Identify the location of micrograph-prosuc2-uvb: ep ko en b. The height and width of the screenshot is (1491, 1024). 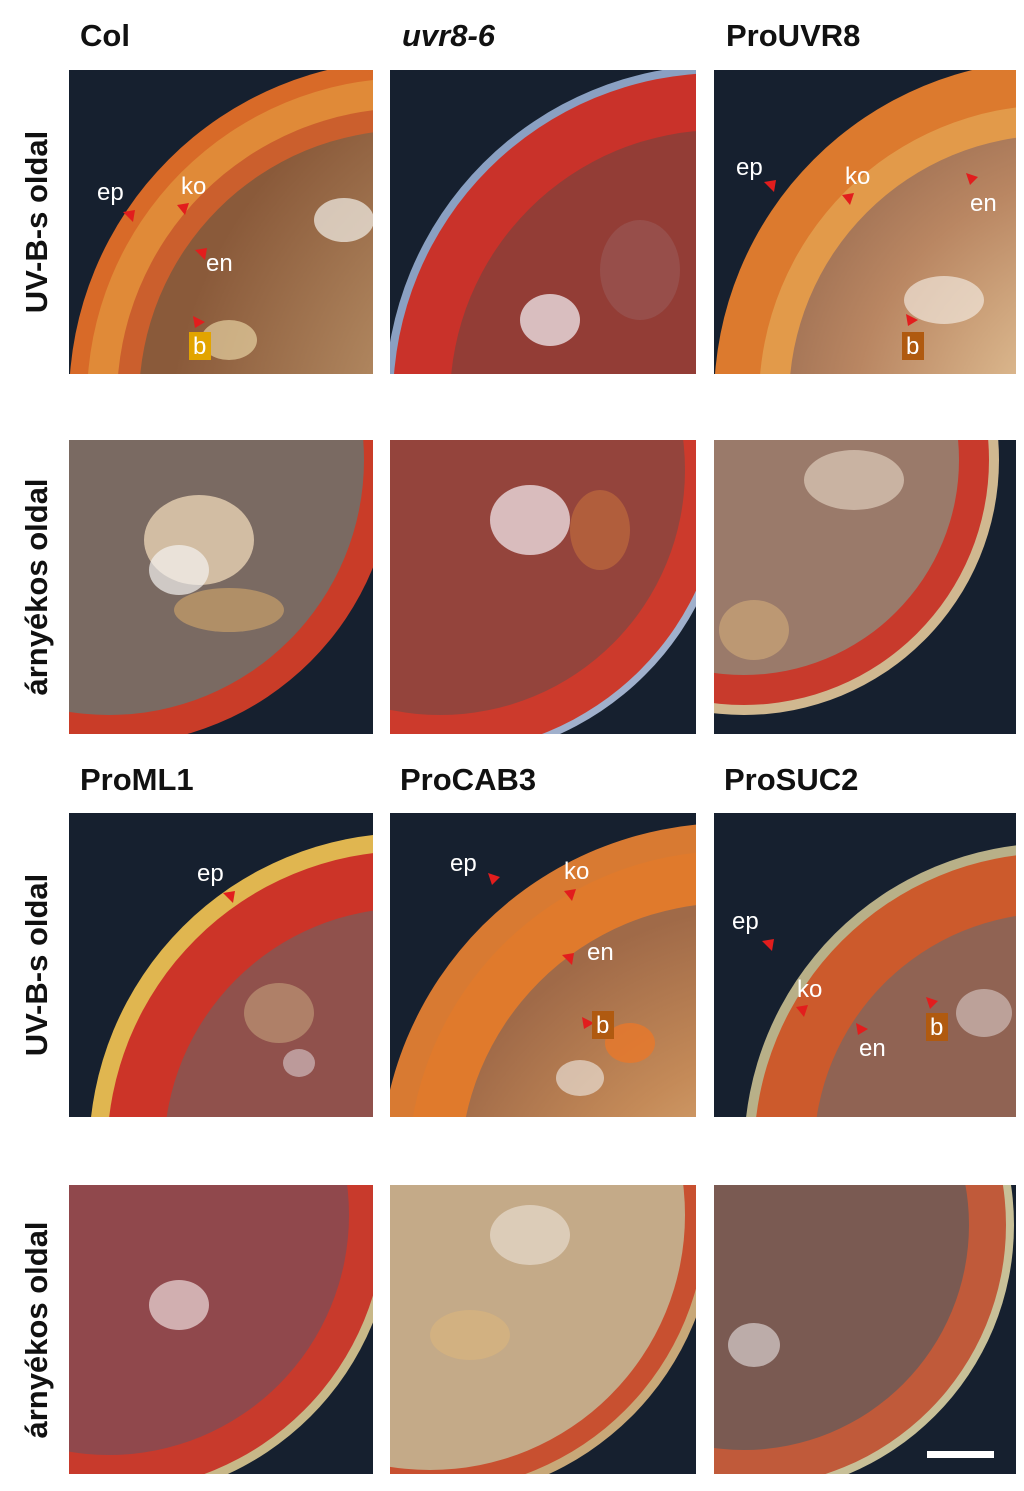
(865, 965).